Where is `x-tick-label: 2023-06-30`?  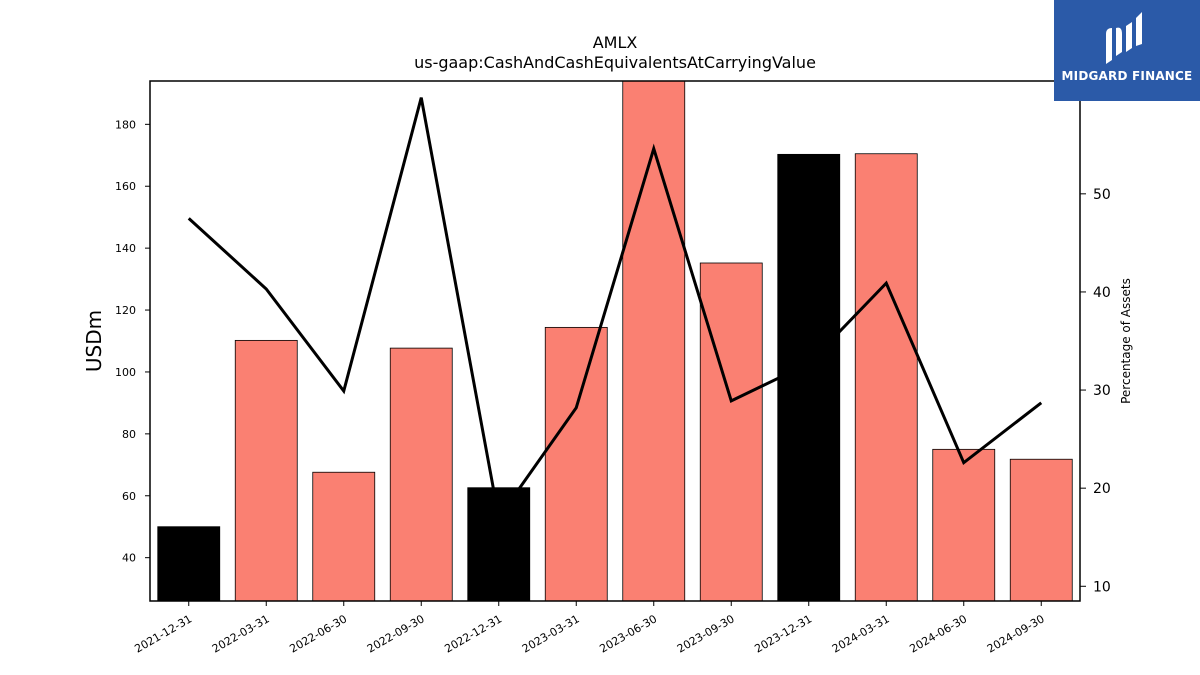
x-tick-label: 2023-06-30 is located at coordinates (628, 633).